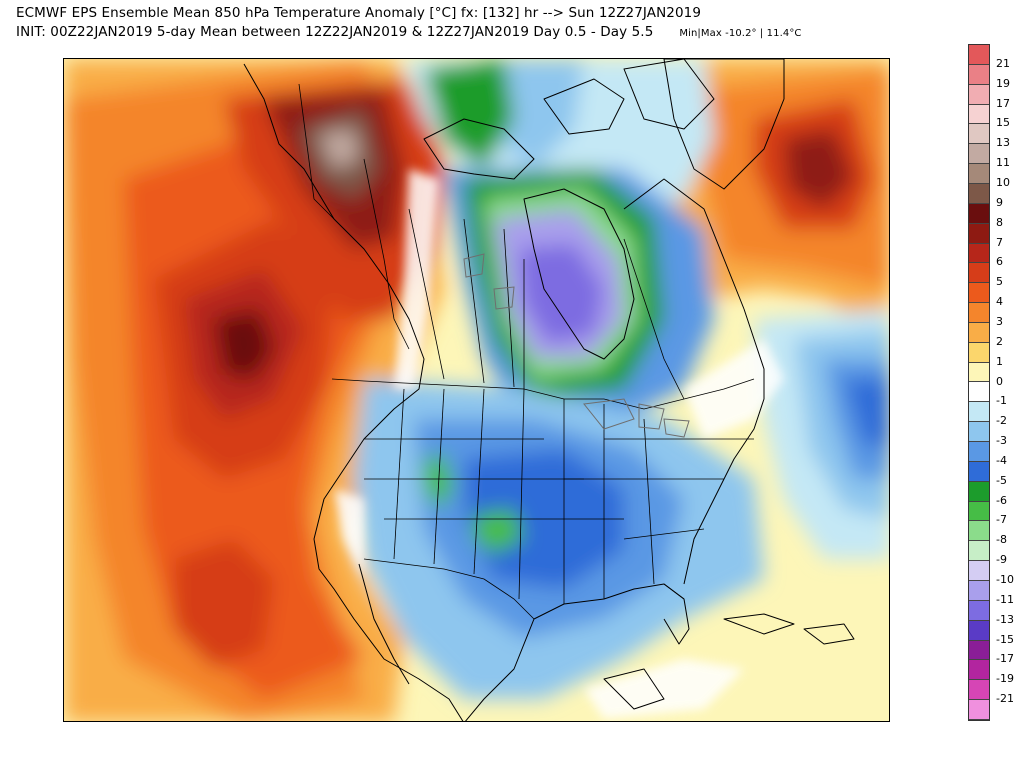 This screenshot has width=1024, height=768. Describe the element at coordinates (1001, 460) in the screenshot. I see `legend-label: -4` at that location.